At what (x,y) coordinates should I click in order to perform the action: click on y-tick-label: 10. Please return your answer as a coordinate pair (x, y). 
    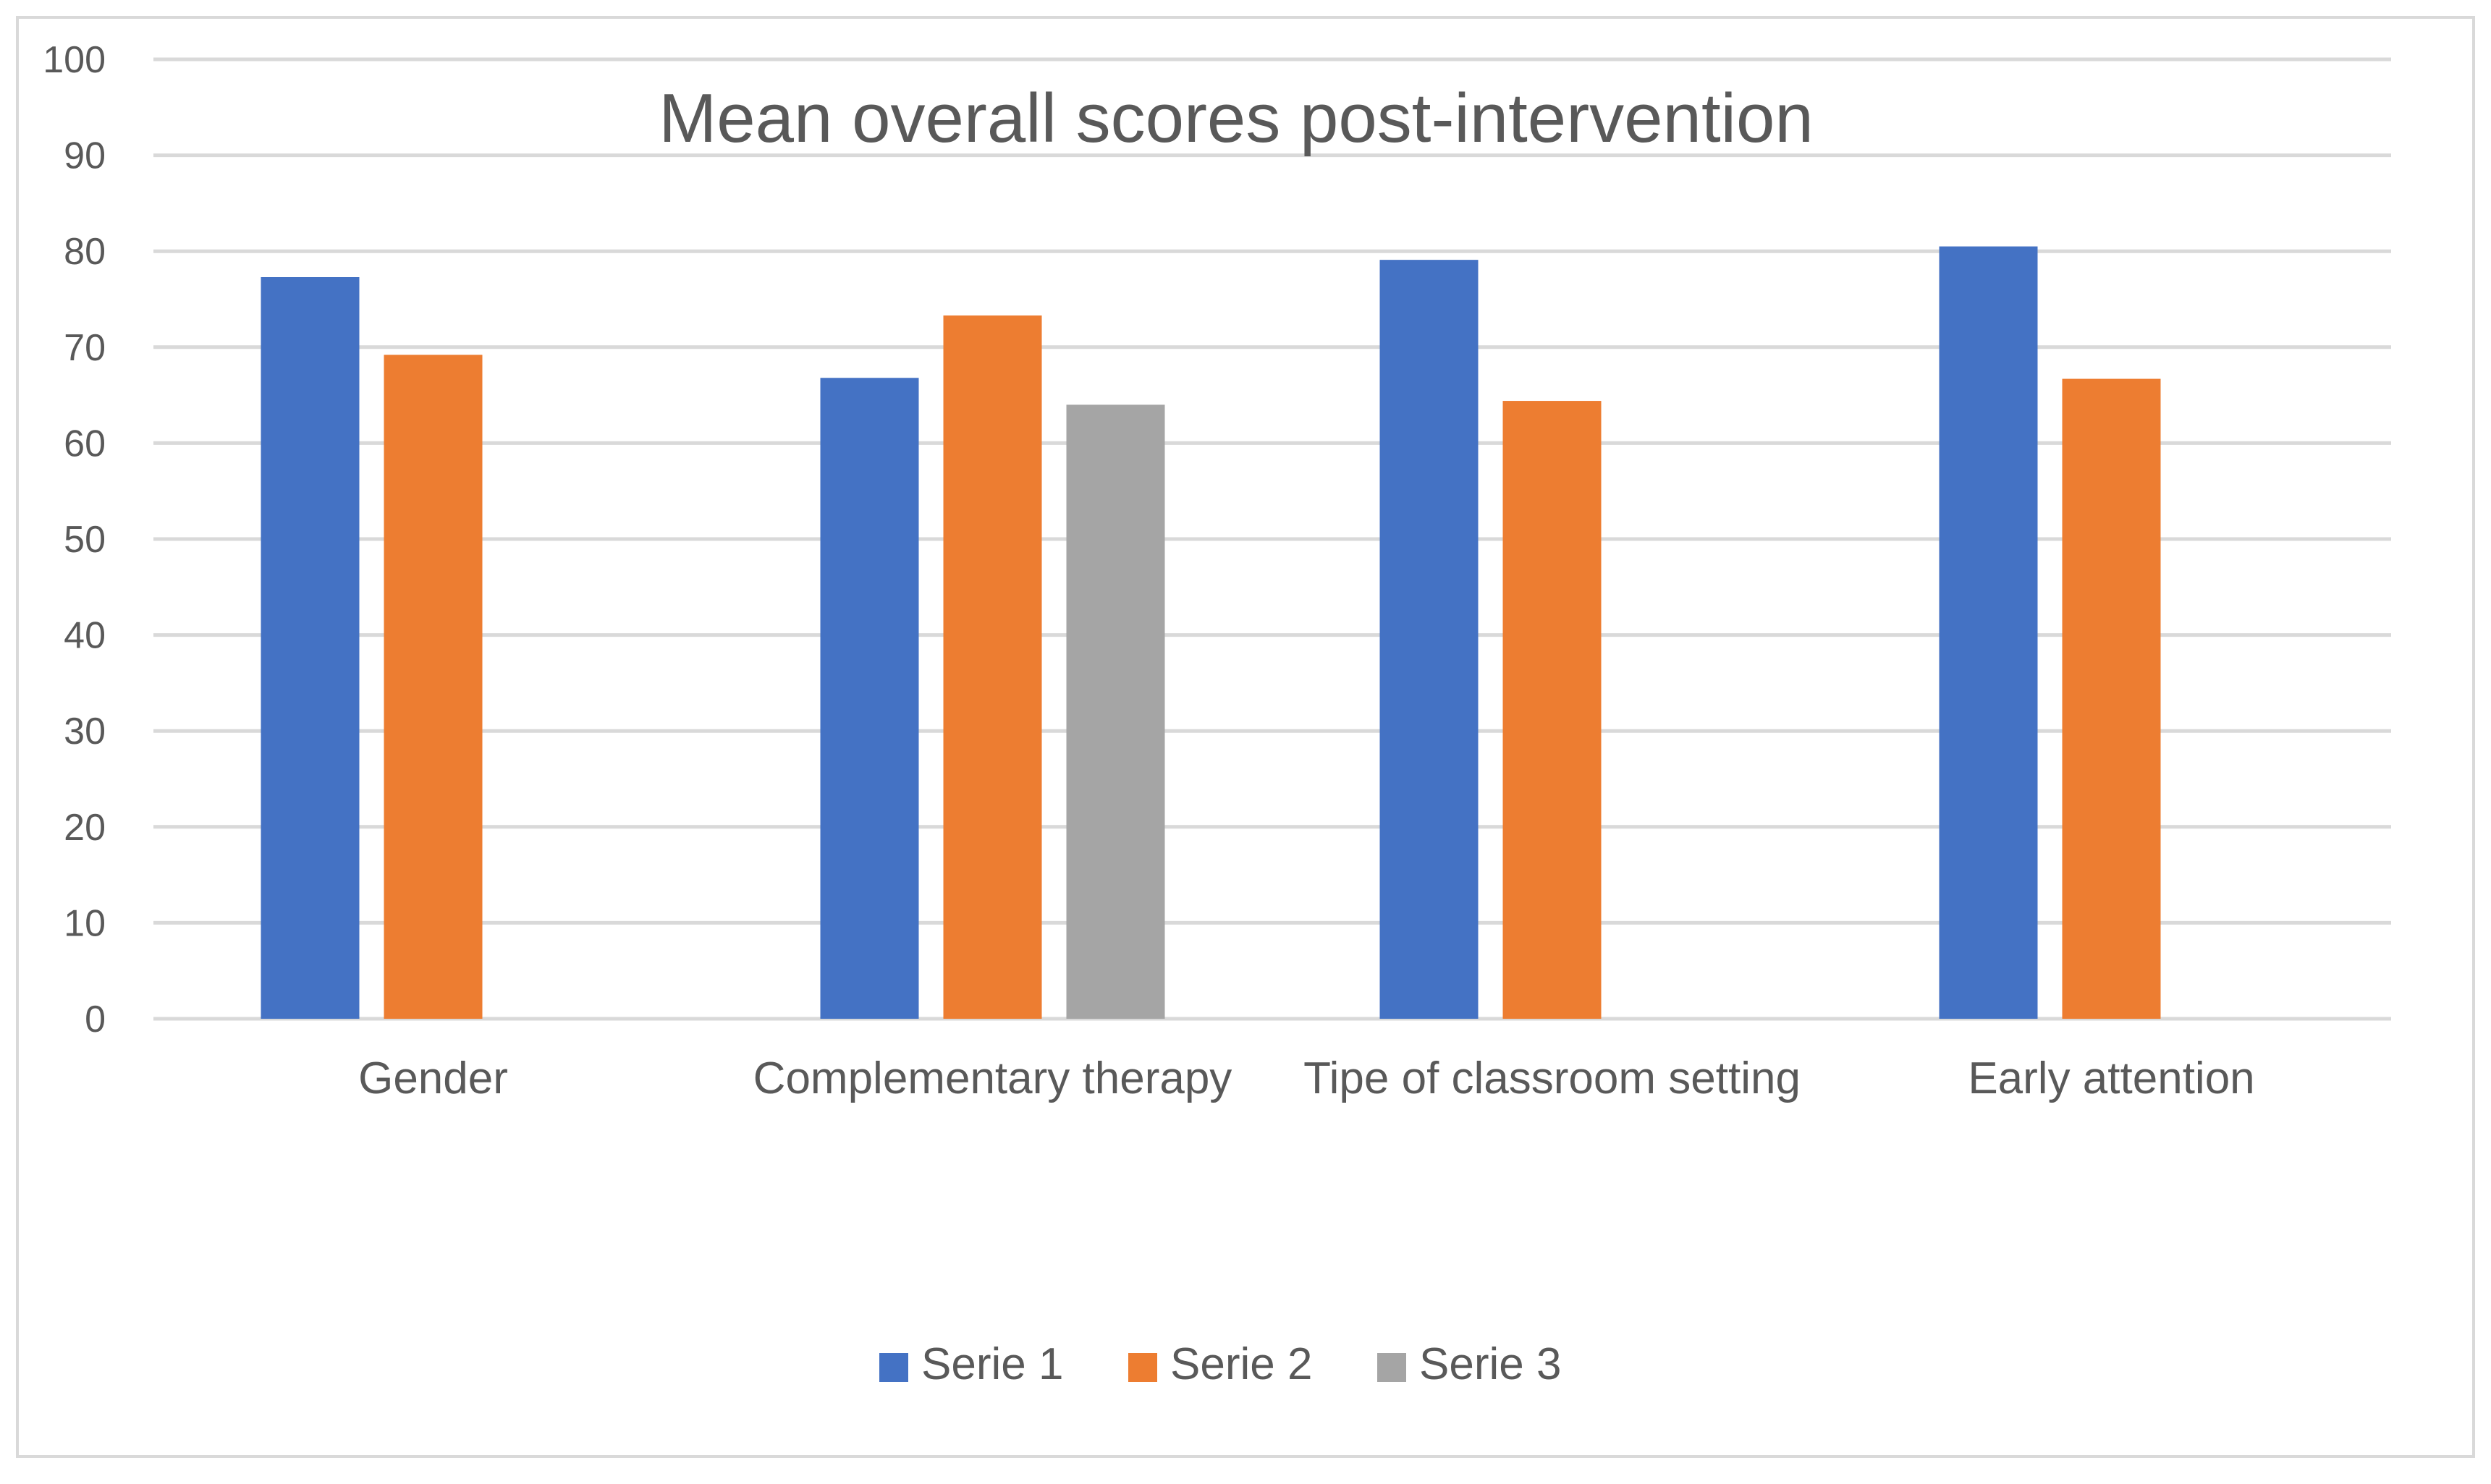
    Looking at the image, I should click on (85, 923).